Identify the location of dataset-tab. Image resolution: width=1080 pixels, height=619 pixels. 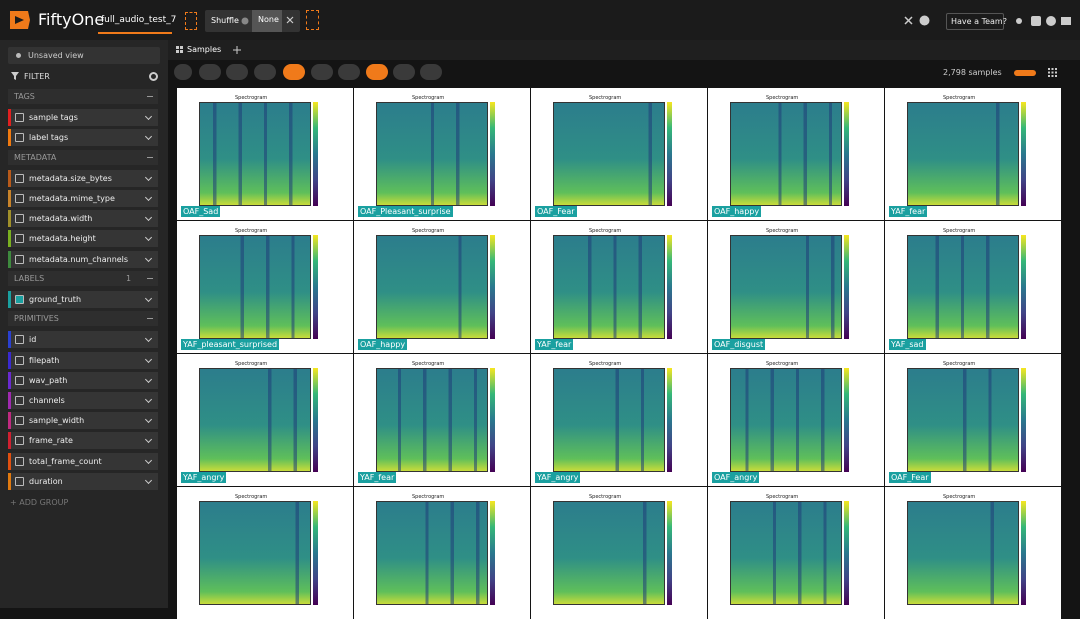
(135, 22).